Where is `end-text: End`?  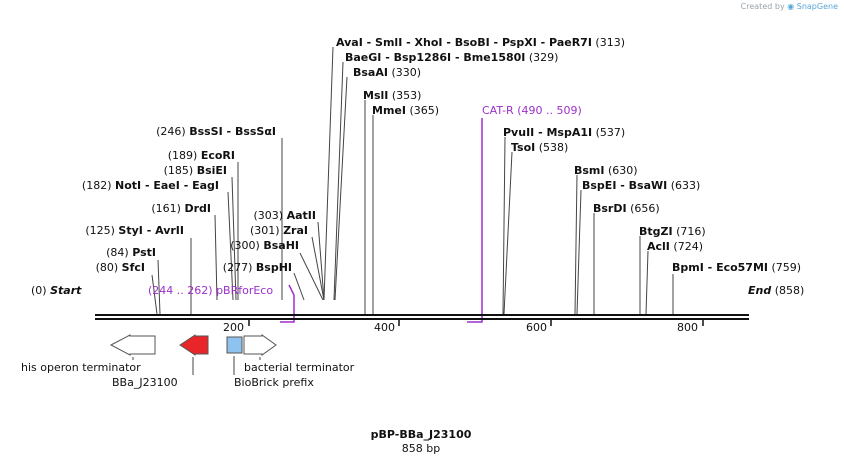
end-text: End is located at coordinates (759, 290).